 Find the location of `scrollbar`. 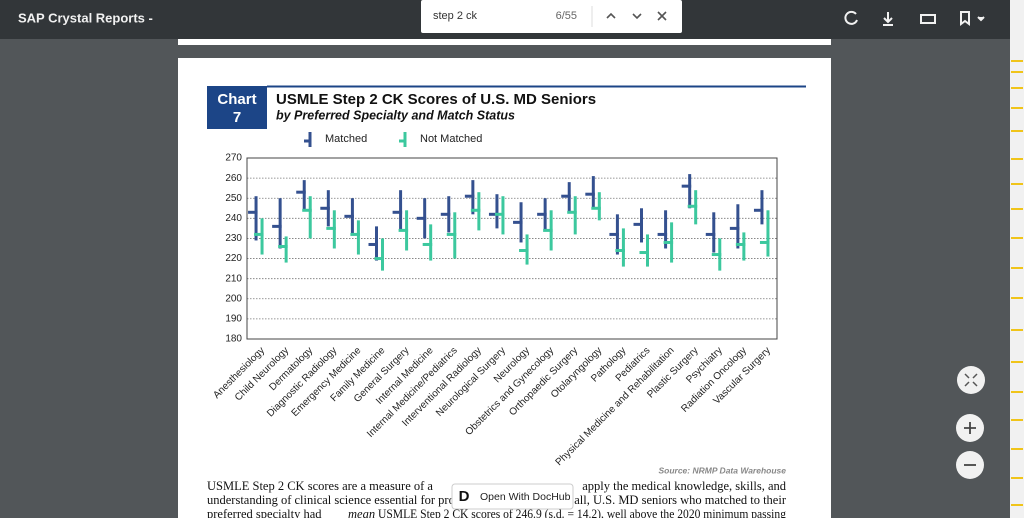

scrollbar is located at coordinates (1017, 259).